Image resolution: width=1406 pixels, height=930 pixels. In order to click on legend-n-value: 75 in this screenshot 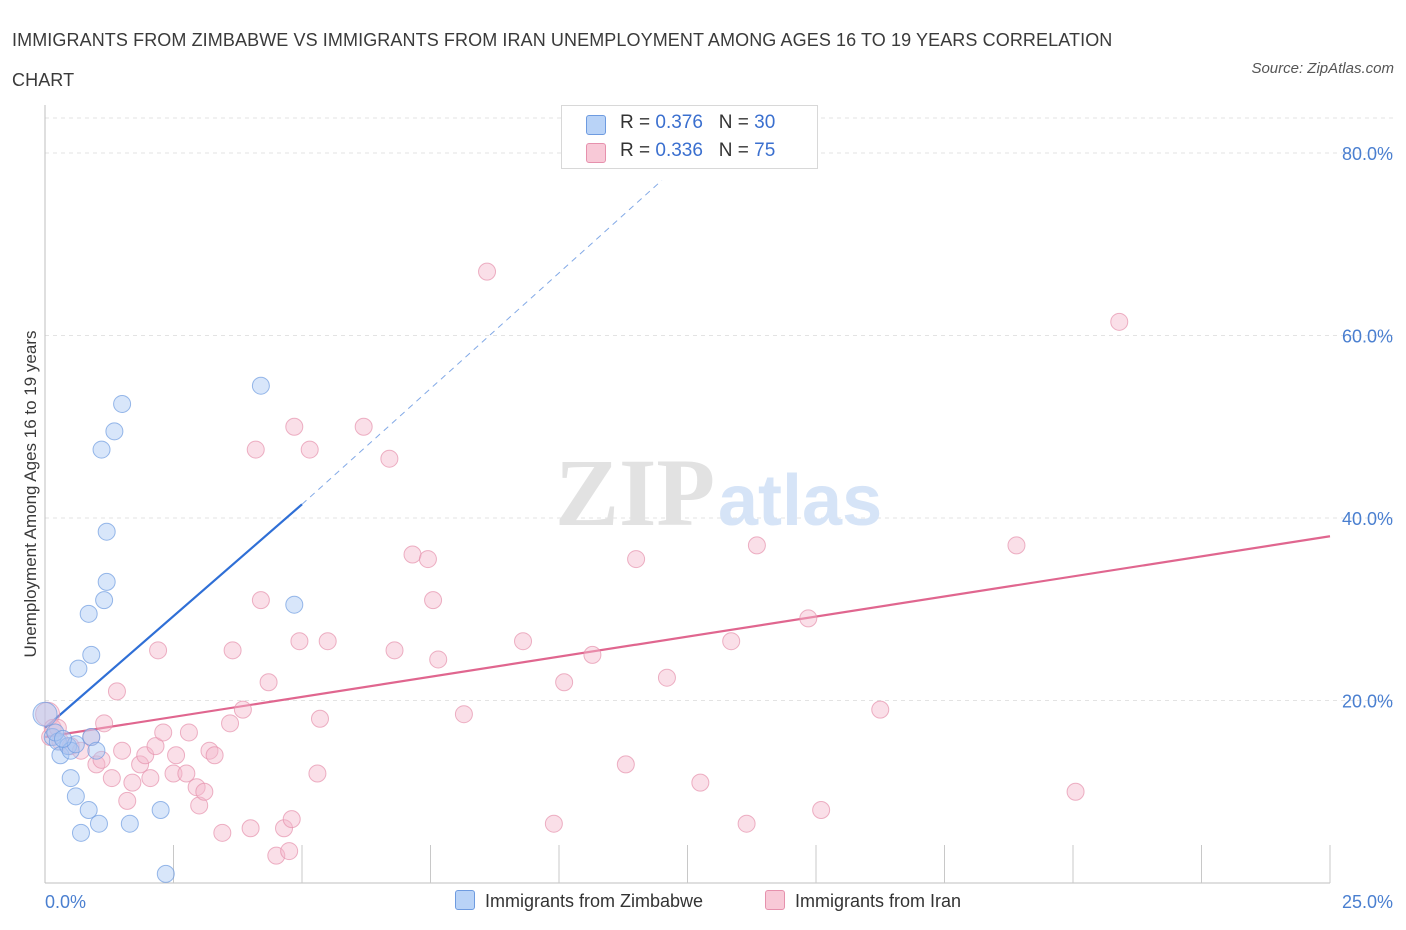, I will do `click(765, 150)`.